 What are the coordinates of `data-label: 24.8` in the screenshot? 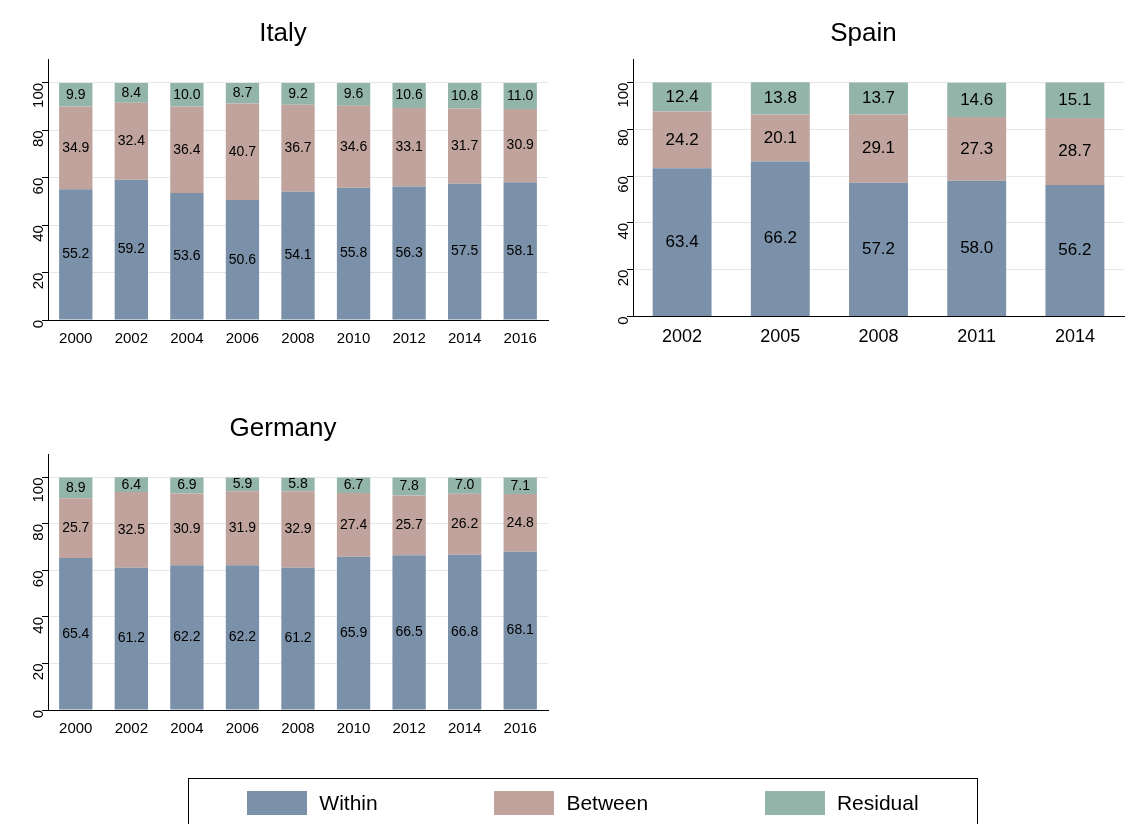 It's located at (520, 521).